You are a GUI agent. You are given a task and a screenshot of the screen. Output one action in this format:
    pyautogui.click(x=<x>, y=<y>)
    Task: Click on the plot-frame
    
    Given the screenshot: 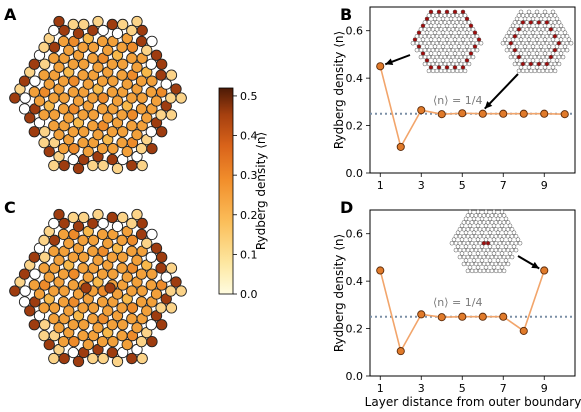 What is the action you would take?
    pyautogui.click(x=472, y=90)
    